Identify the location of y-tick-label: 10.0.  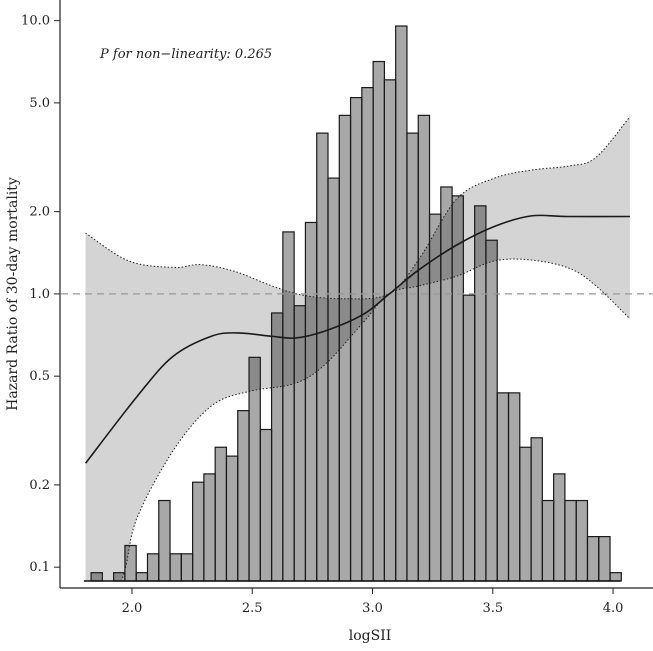
(35, 21).